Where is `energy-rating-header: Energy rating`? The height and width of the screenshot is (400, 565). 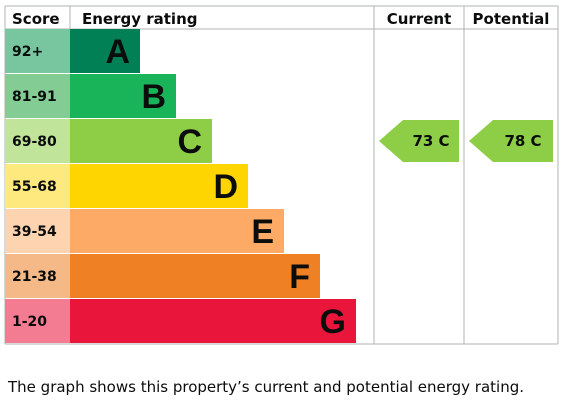 energy-rating-header: Energy rating is located at coordinates (139, 19).